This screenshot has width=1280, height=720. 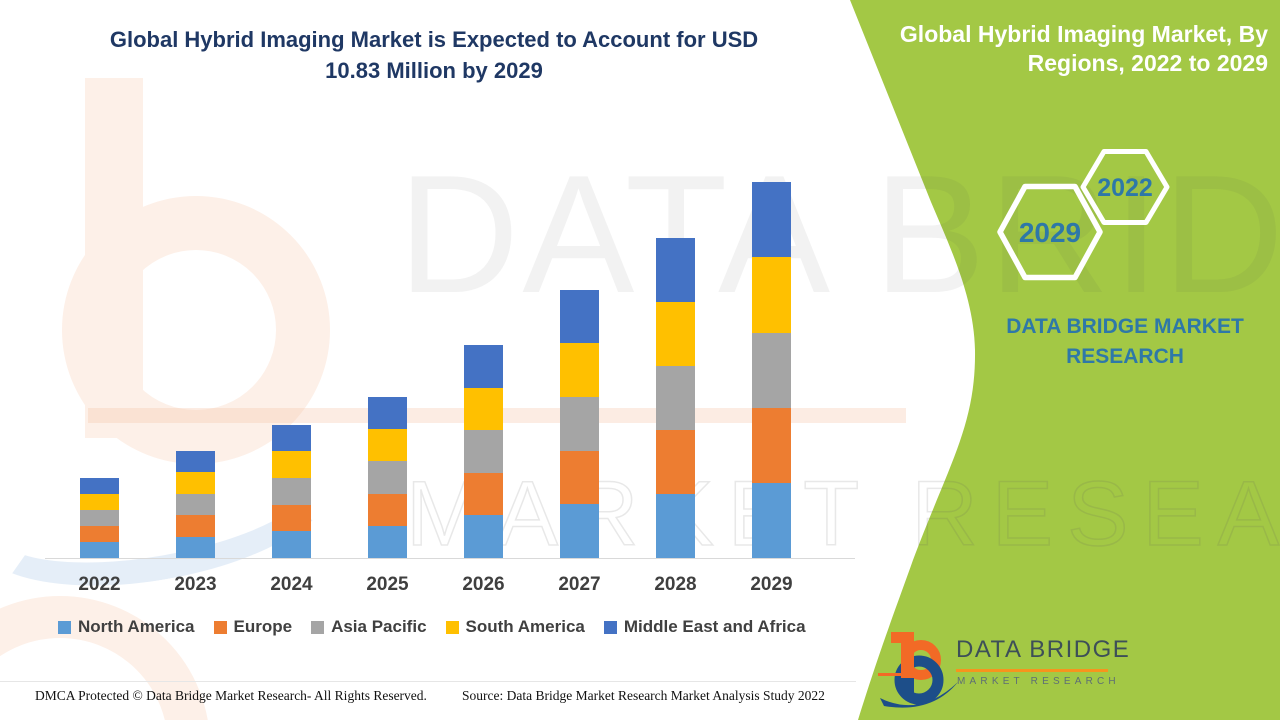 I want to click on x-axis-label: 2025, so click(x=387, y=584).